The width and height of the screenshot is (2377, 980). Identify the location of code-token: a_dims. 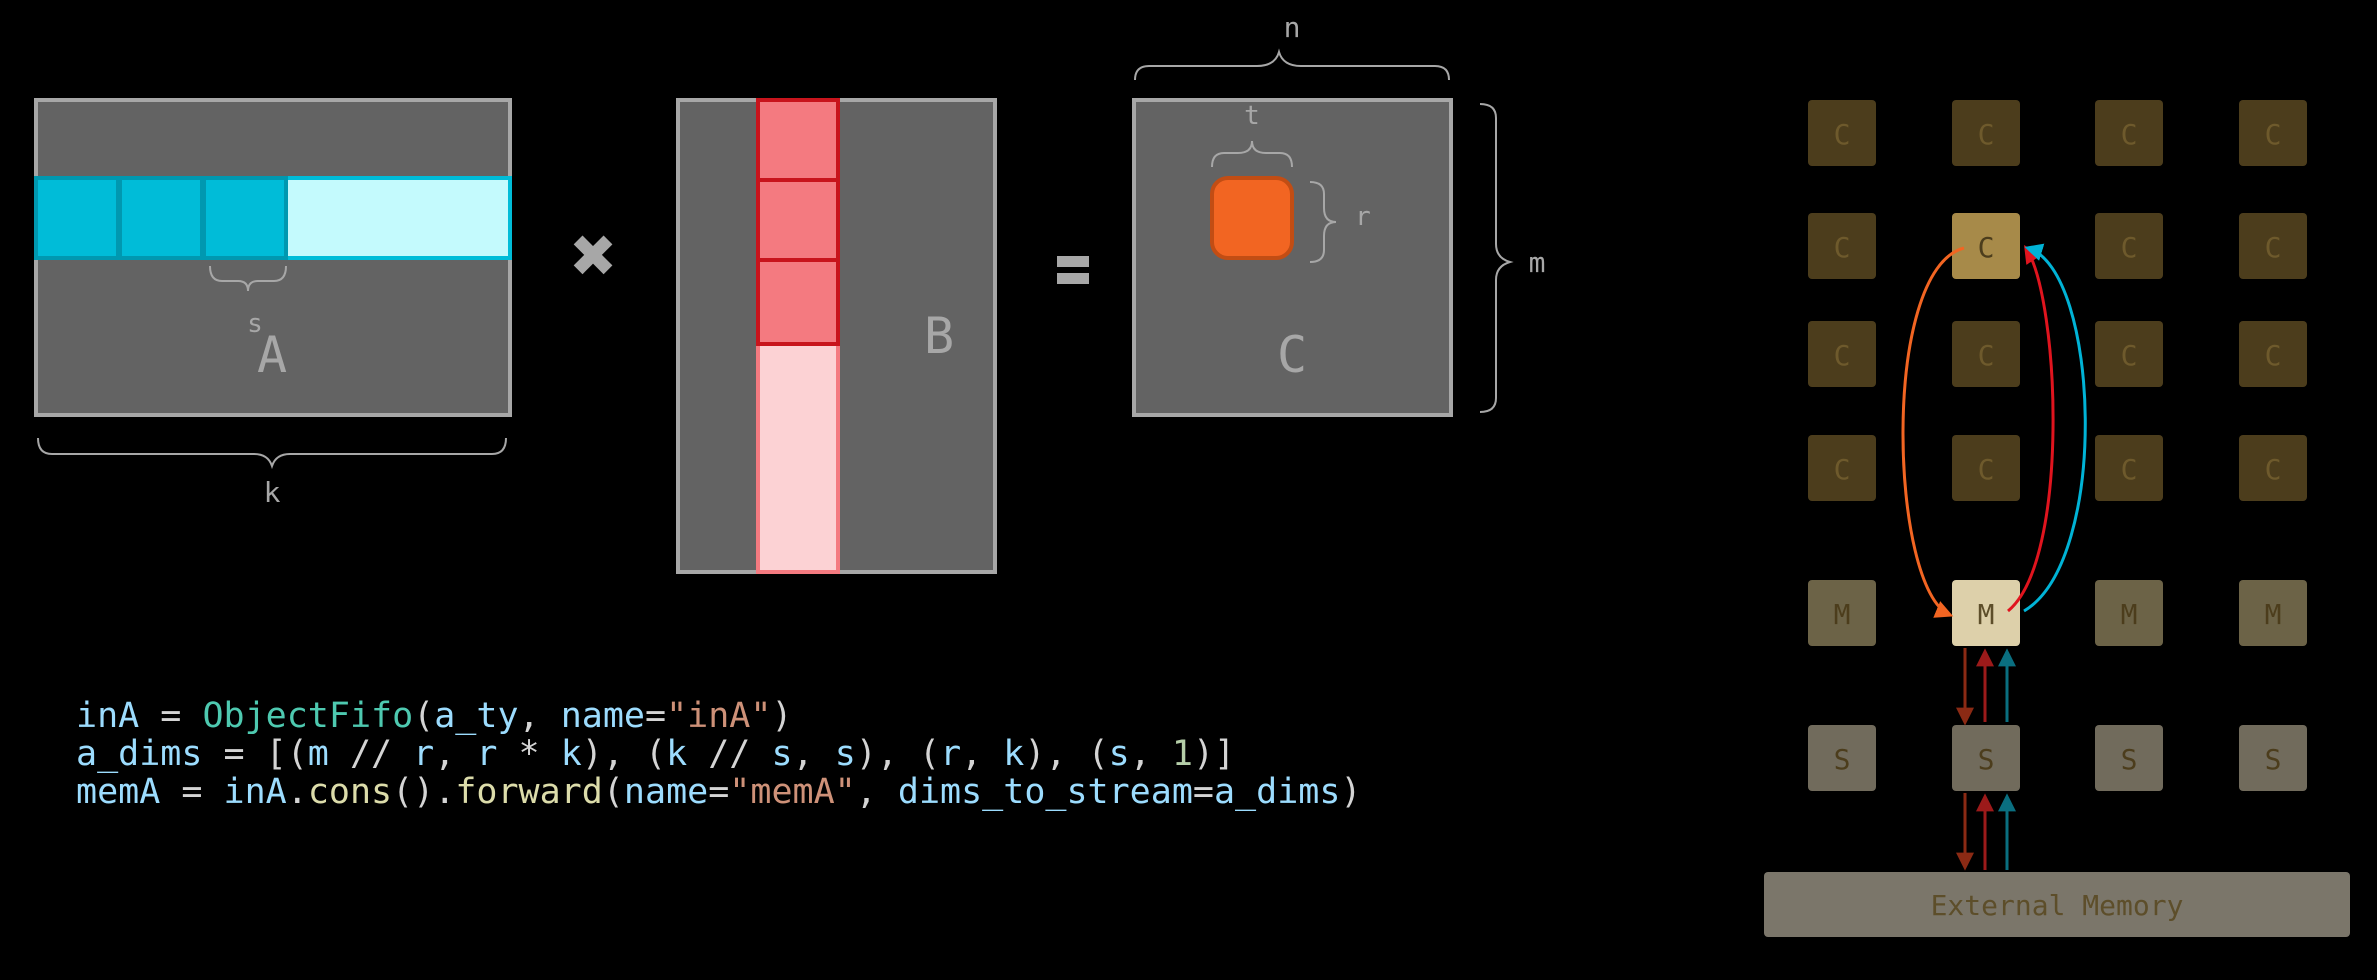
(139, 754).